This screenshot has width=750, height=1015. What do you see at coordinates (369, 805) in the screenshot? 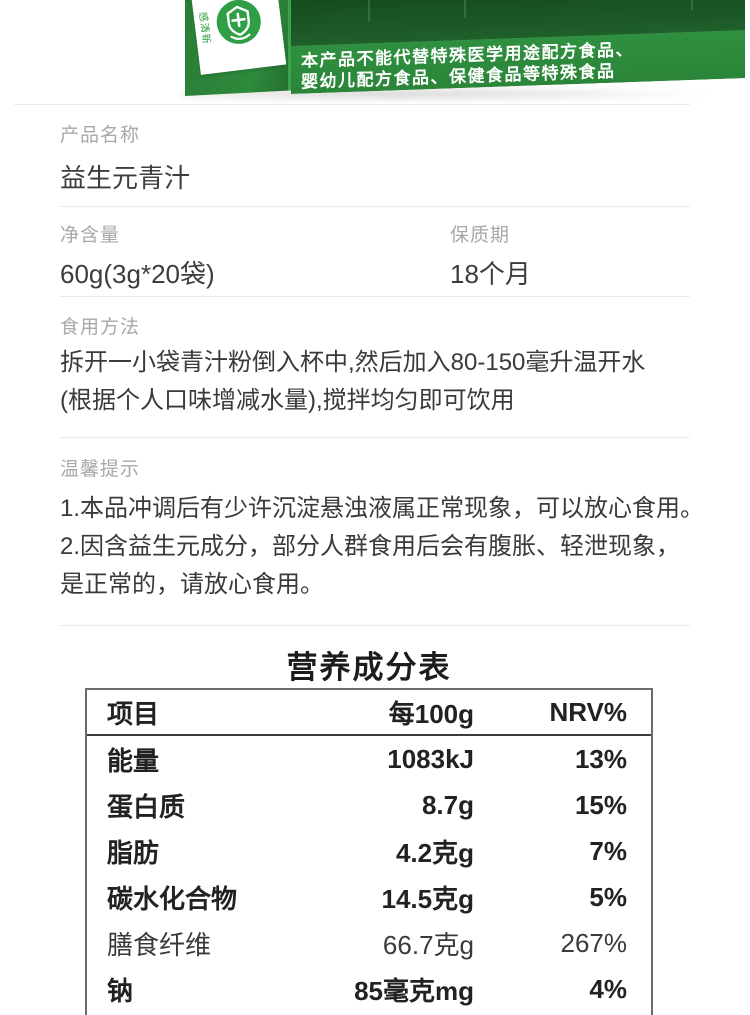
I see `table-row: 蛋白质 8.7g 15%` at bounding box center [369, 805].